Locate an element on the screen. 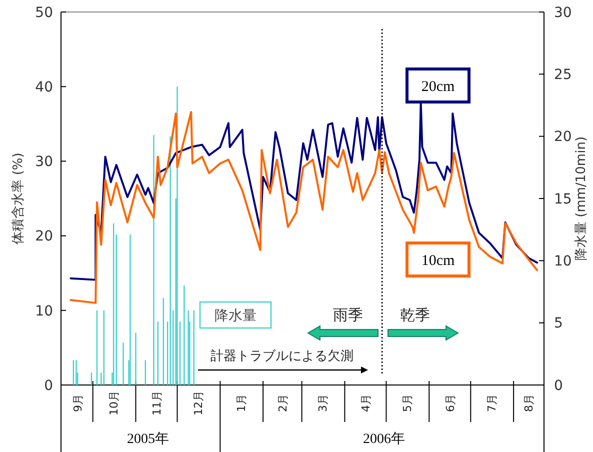  x-tick-label: 3月 is located at coordinates (323, 403).